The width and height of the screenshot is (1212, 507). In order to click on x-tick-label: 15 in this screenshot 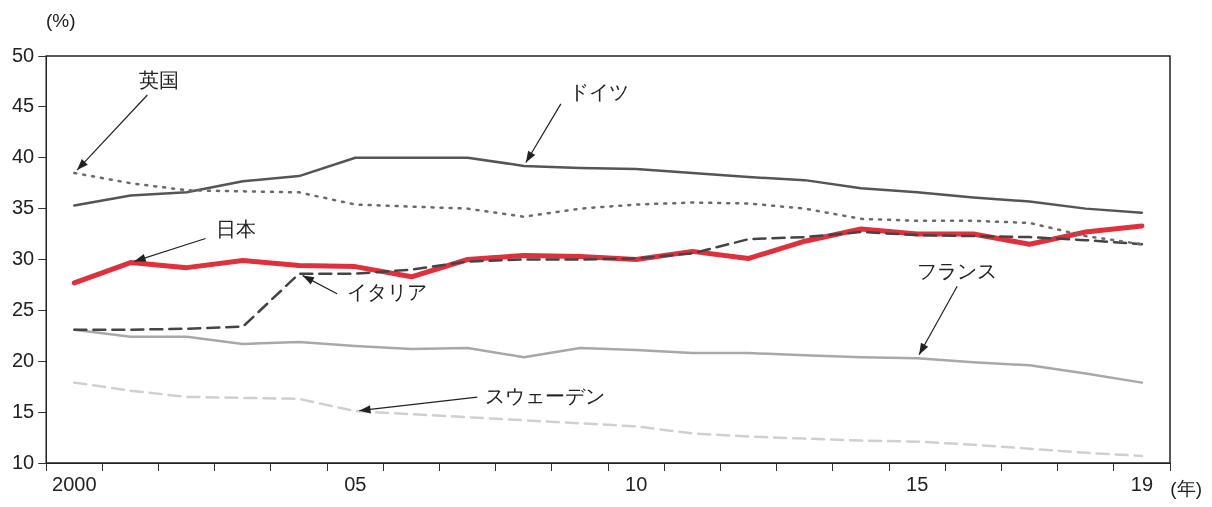, I will do `click(917, 483)`.